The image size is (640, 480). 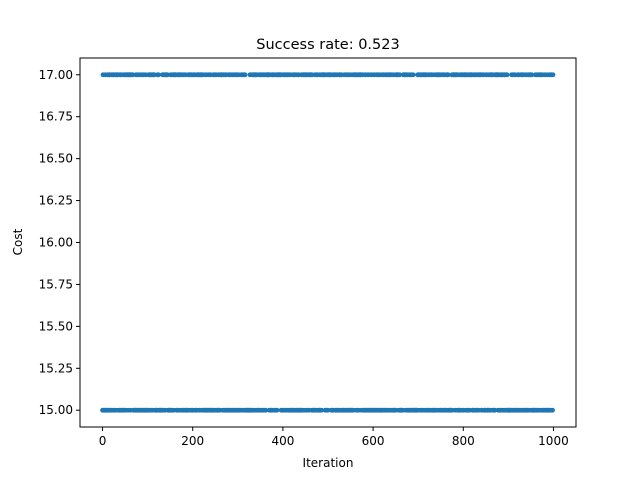 I want to click on x-tick-label: 0, so click(x=103, y=441).